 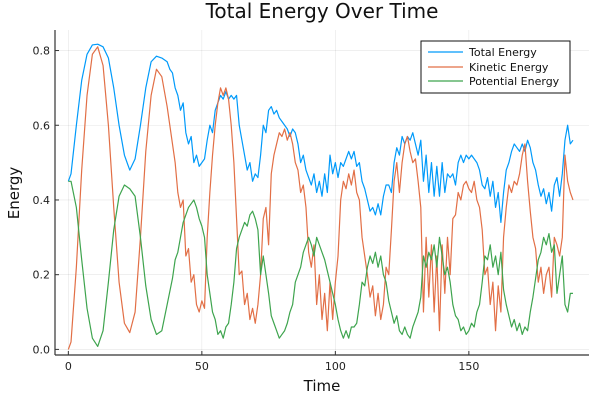 What do you see at coordinates (14, 193) in the screenshot?
I see `y-axis-title: Energy` at bounding box center [14, 193].